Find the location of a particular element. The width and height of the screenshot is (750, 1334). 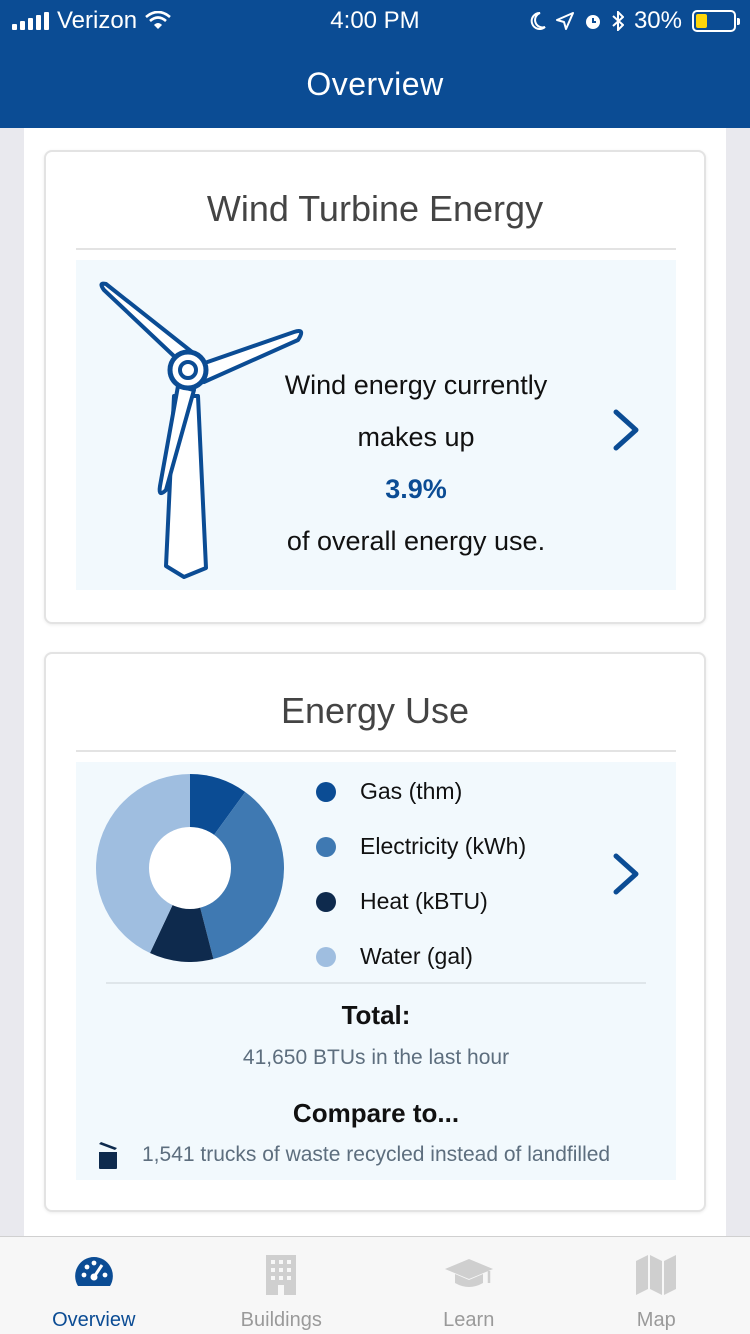

legend-item-heat: Heat (kBTU) is located at coordinates (402, 901).